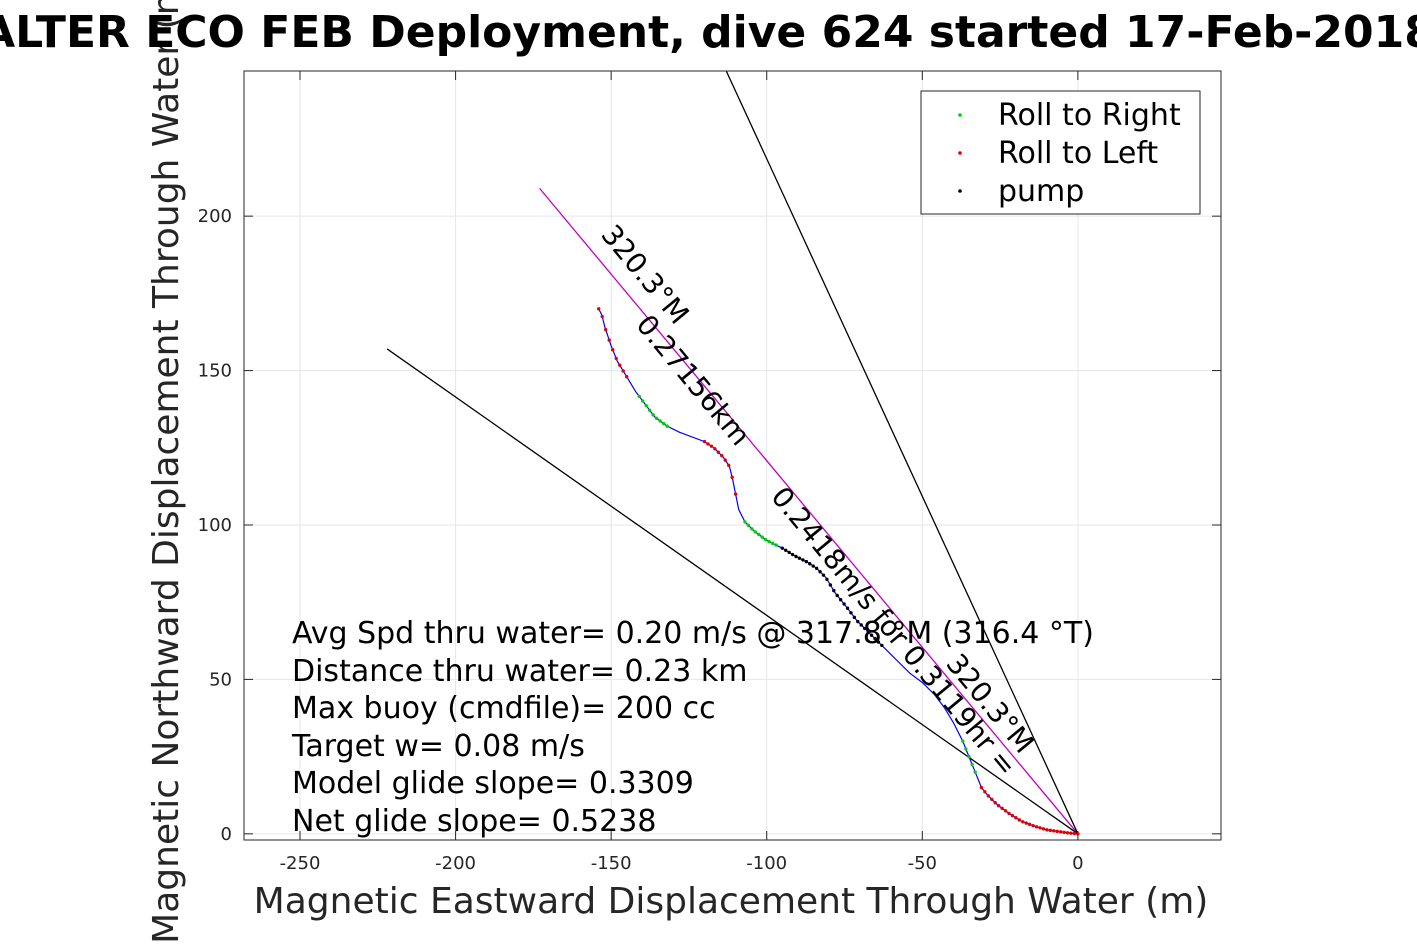 The width and height of the screenshot is (1417, 945). What do you see at coordinates (766, 863) in the screenshot?
I see `x-tick-label: -100` at bounding box center [766, 863].